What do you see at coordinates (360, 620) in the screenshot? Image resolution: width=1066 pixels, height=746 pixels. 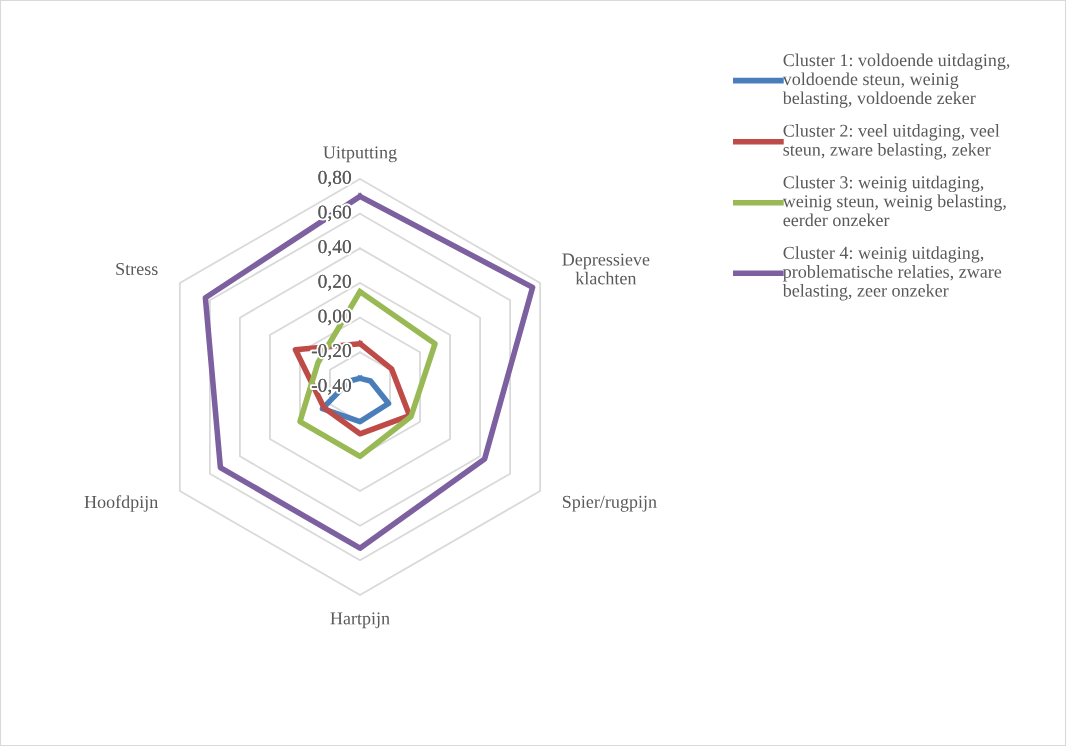 I see `spoke-label: Hartpijn` at bounding box center [360, 620].